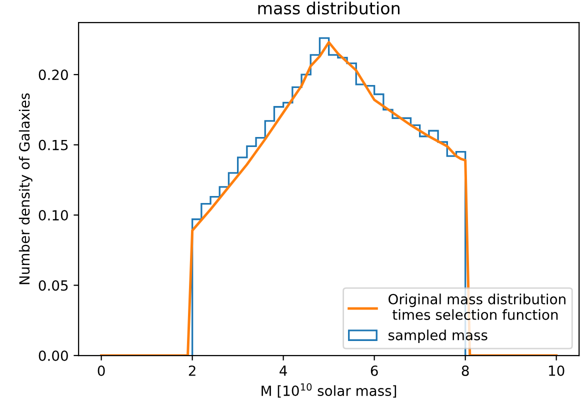 The image size is (582, 411). I want to click on y-tick-label: 0.20, so click(53, 75).